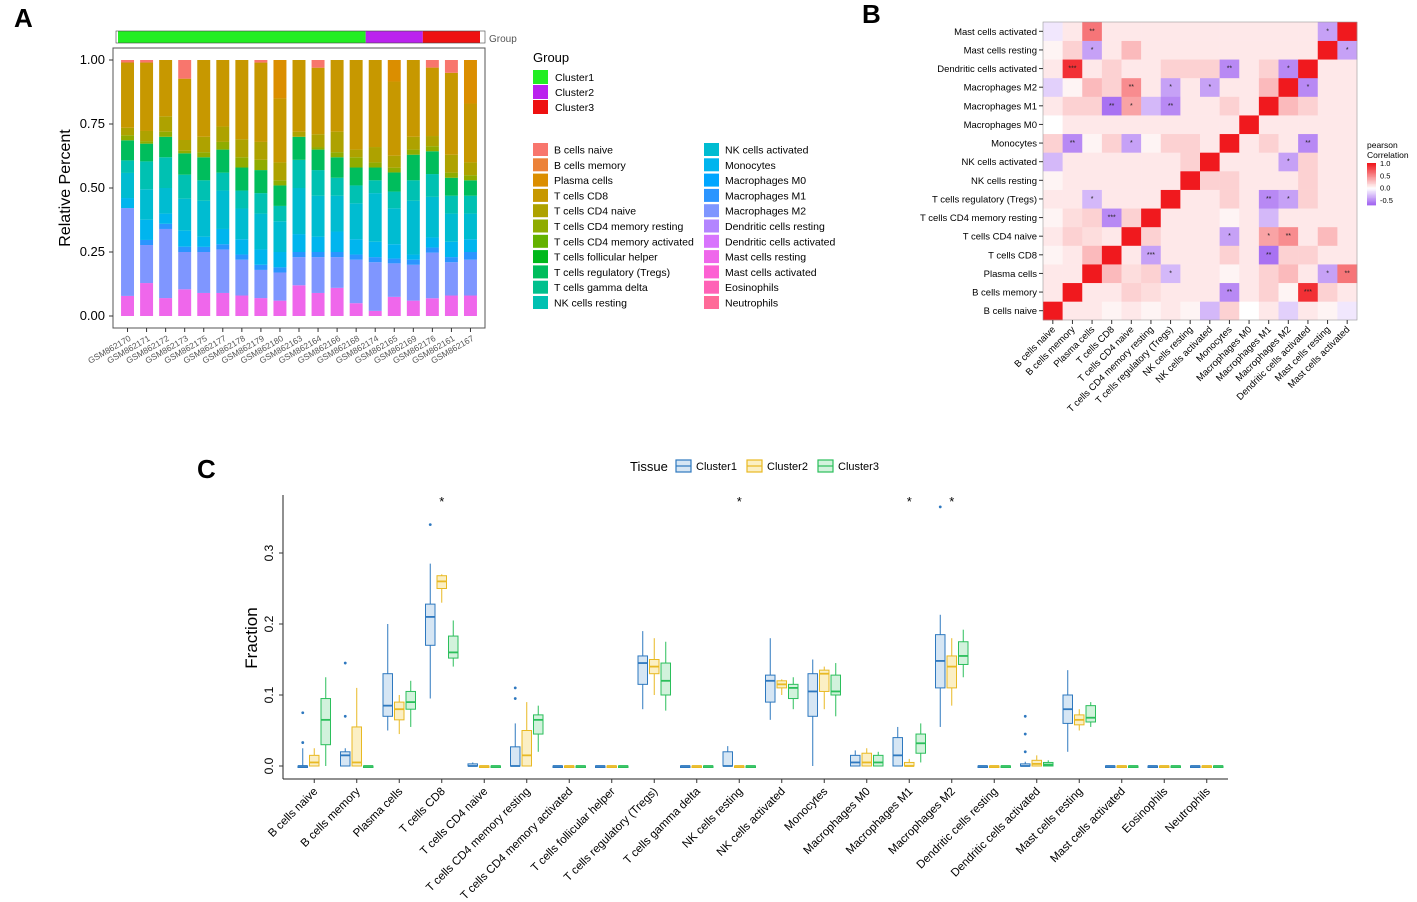 The image size is (1417, 902). Describe the element at coordinates (1000, 237) in the screenshot. I see `row-label: T cells CD4 naive` at that location.